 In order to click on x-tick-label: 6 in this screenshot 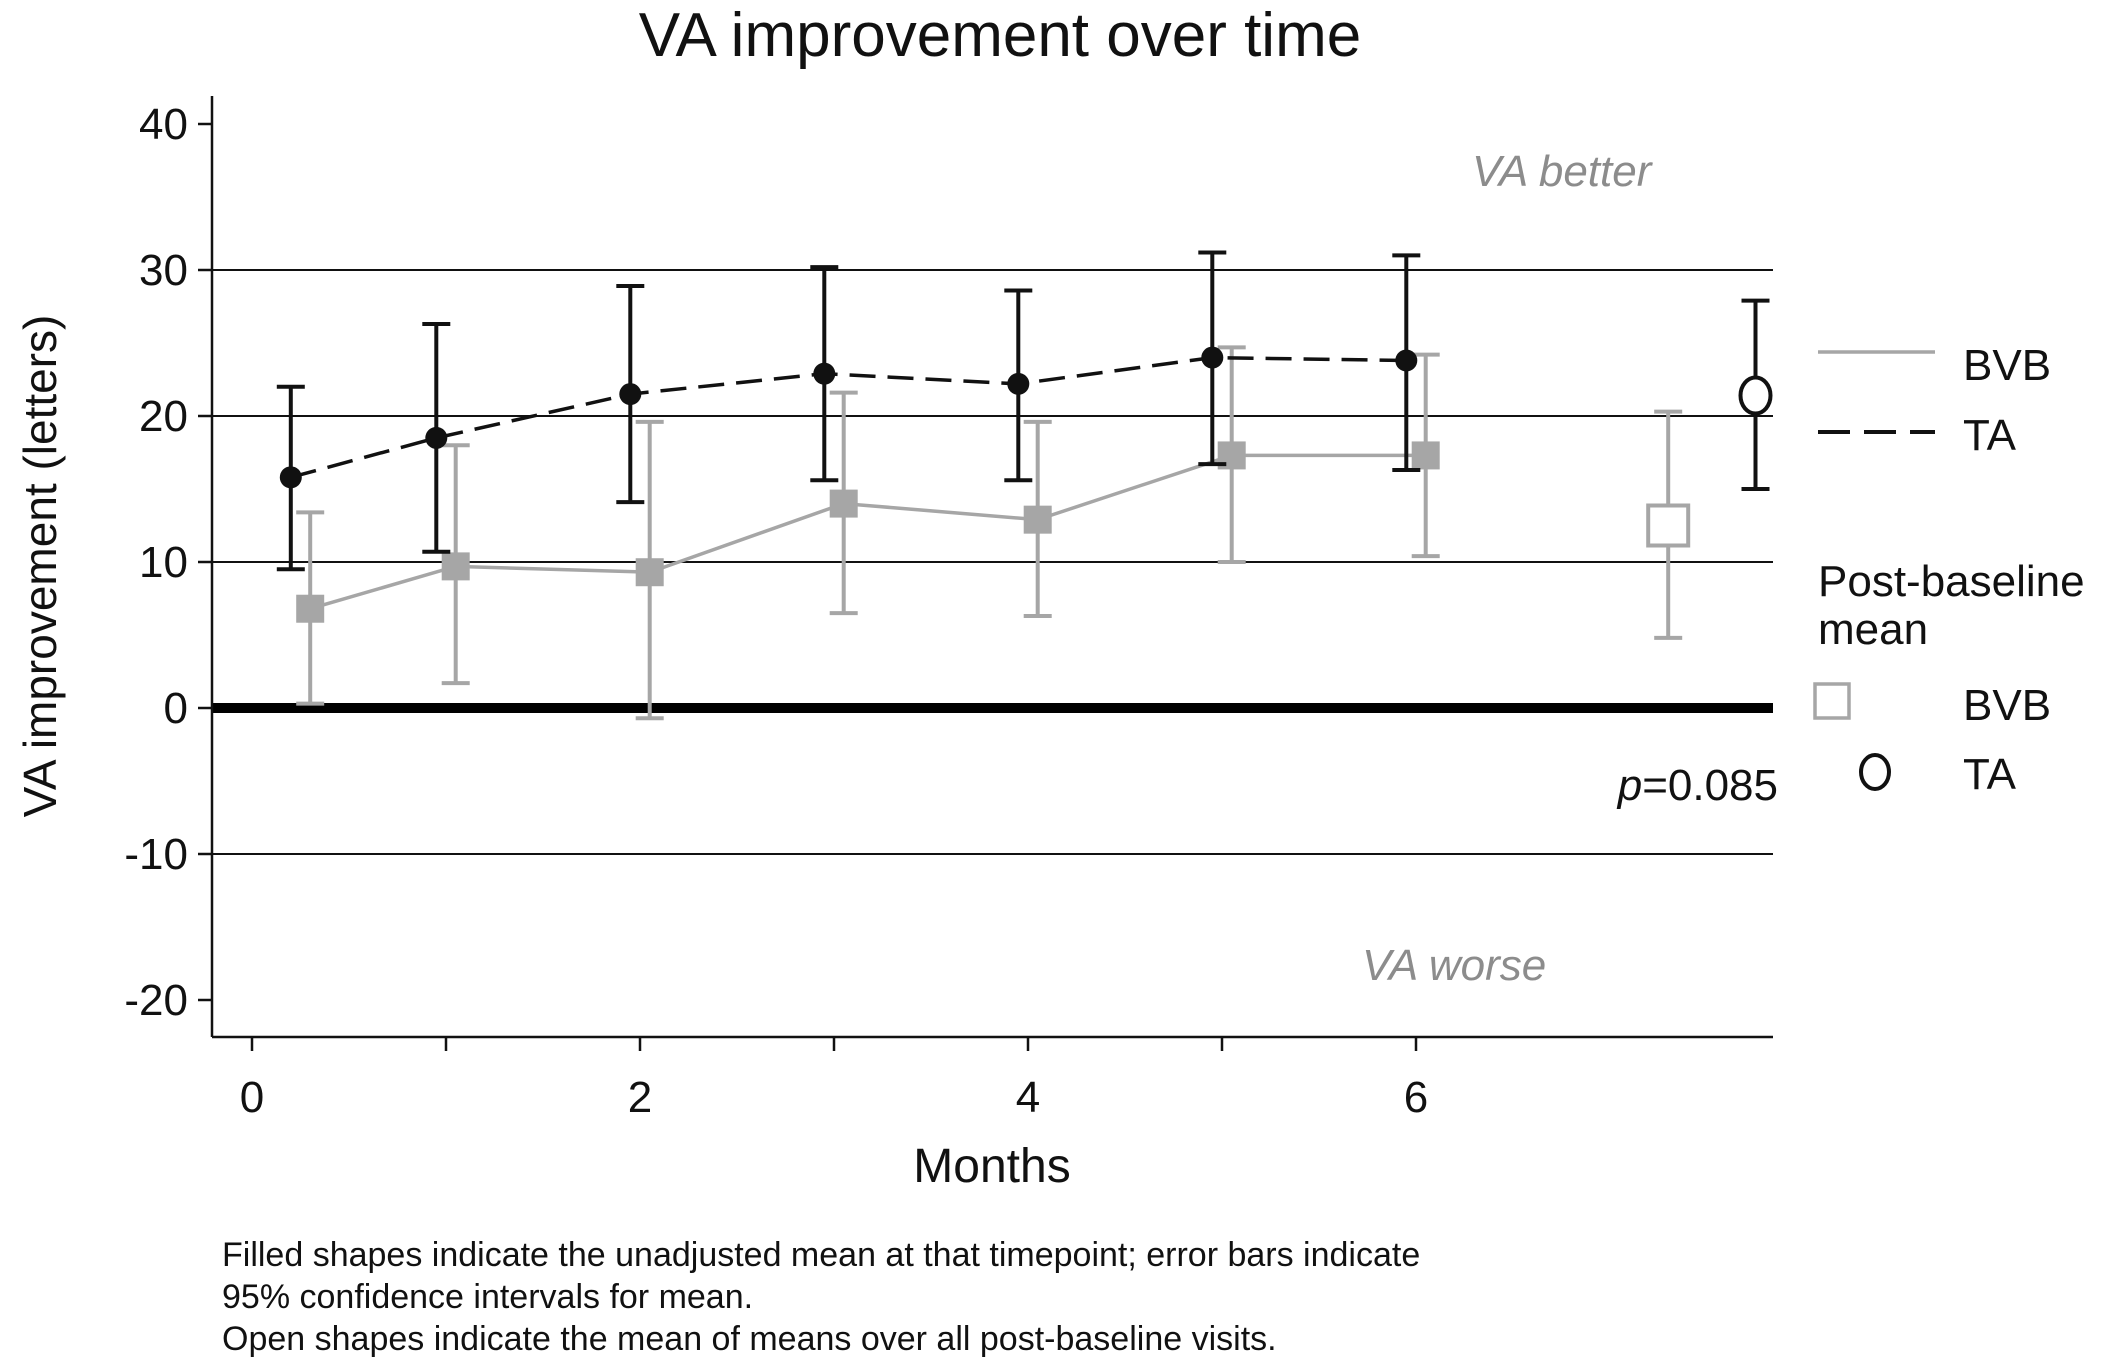, I will do `click(1416, 1097)`.